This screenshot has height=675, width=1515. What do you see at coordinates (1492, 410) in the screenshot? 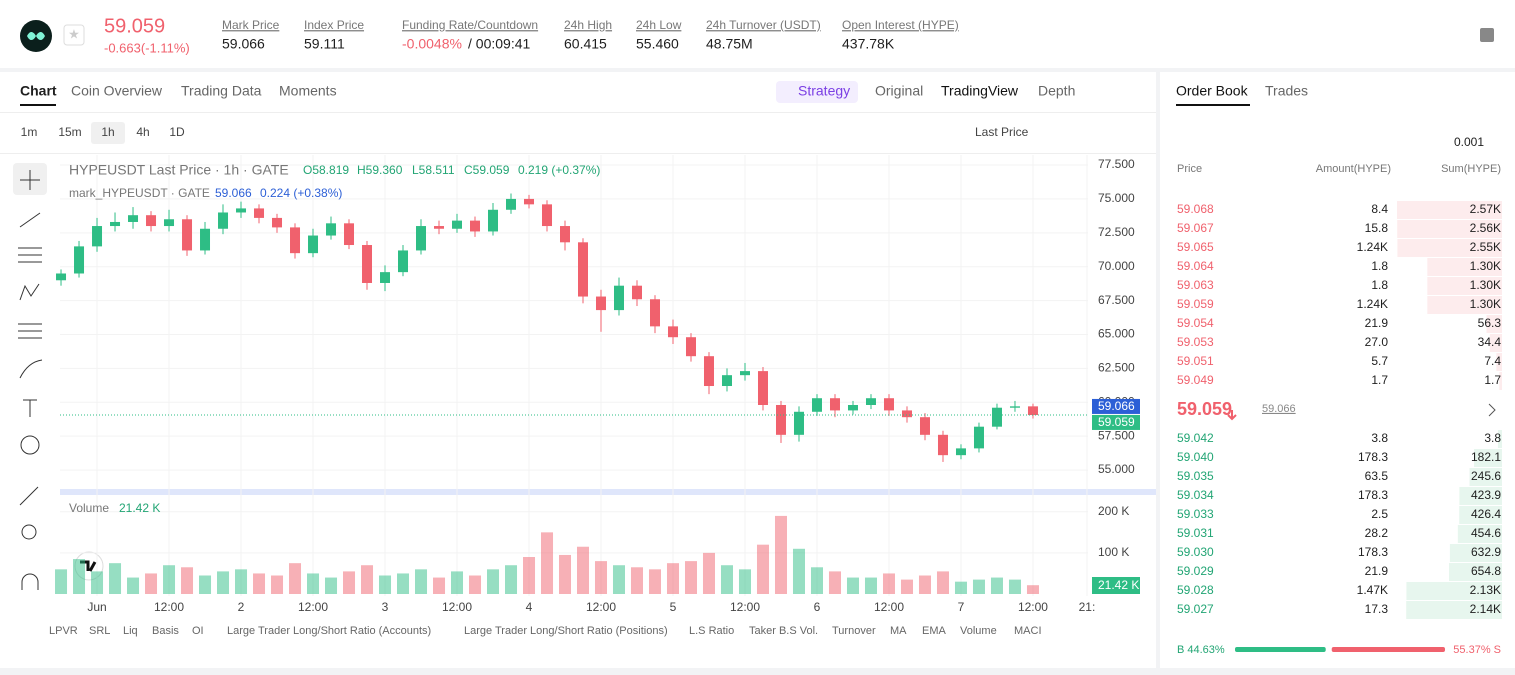
I see `chevron` at bounding box center [1492, 410].